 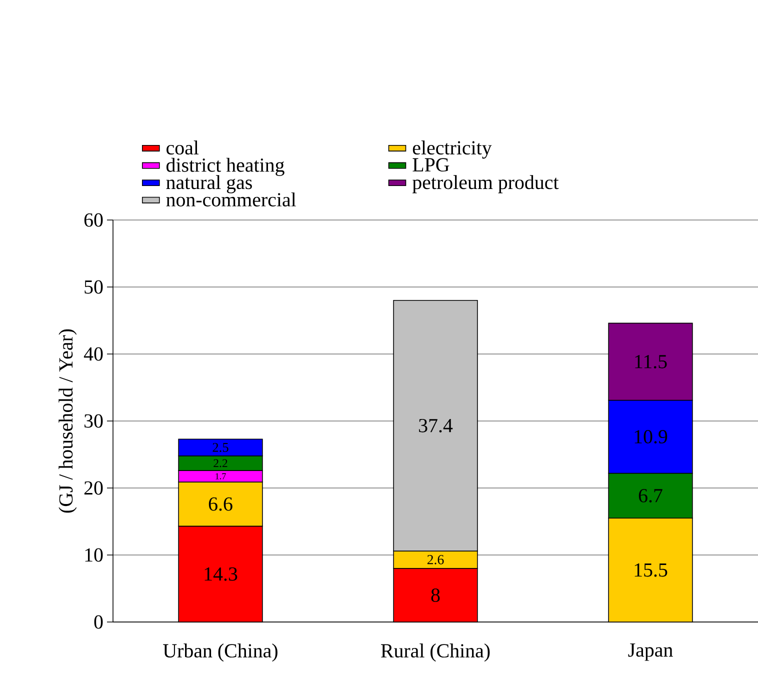 What do you see at coordinates (650, 495) in the screenshot?
I see `data-label: 6.7` at bounding box center [650, 495].